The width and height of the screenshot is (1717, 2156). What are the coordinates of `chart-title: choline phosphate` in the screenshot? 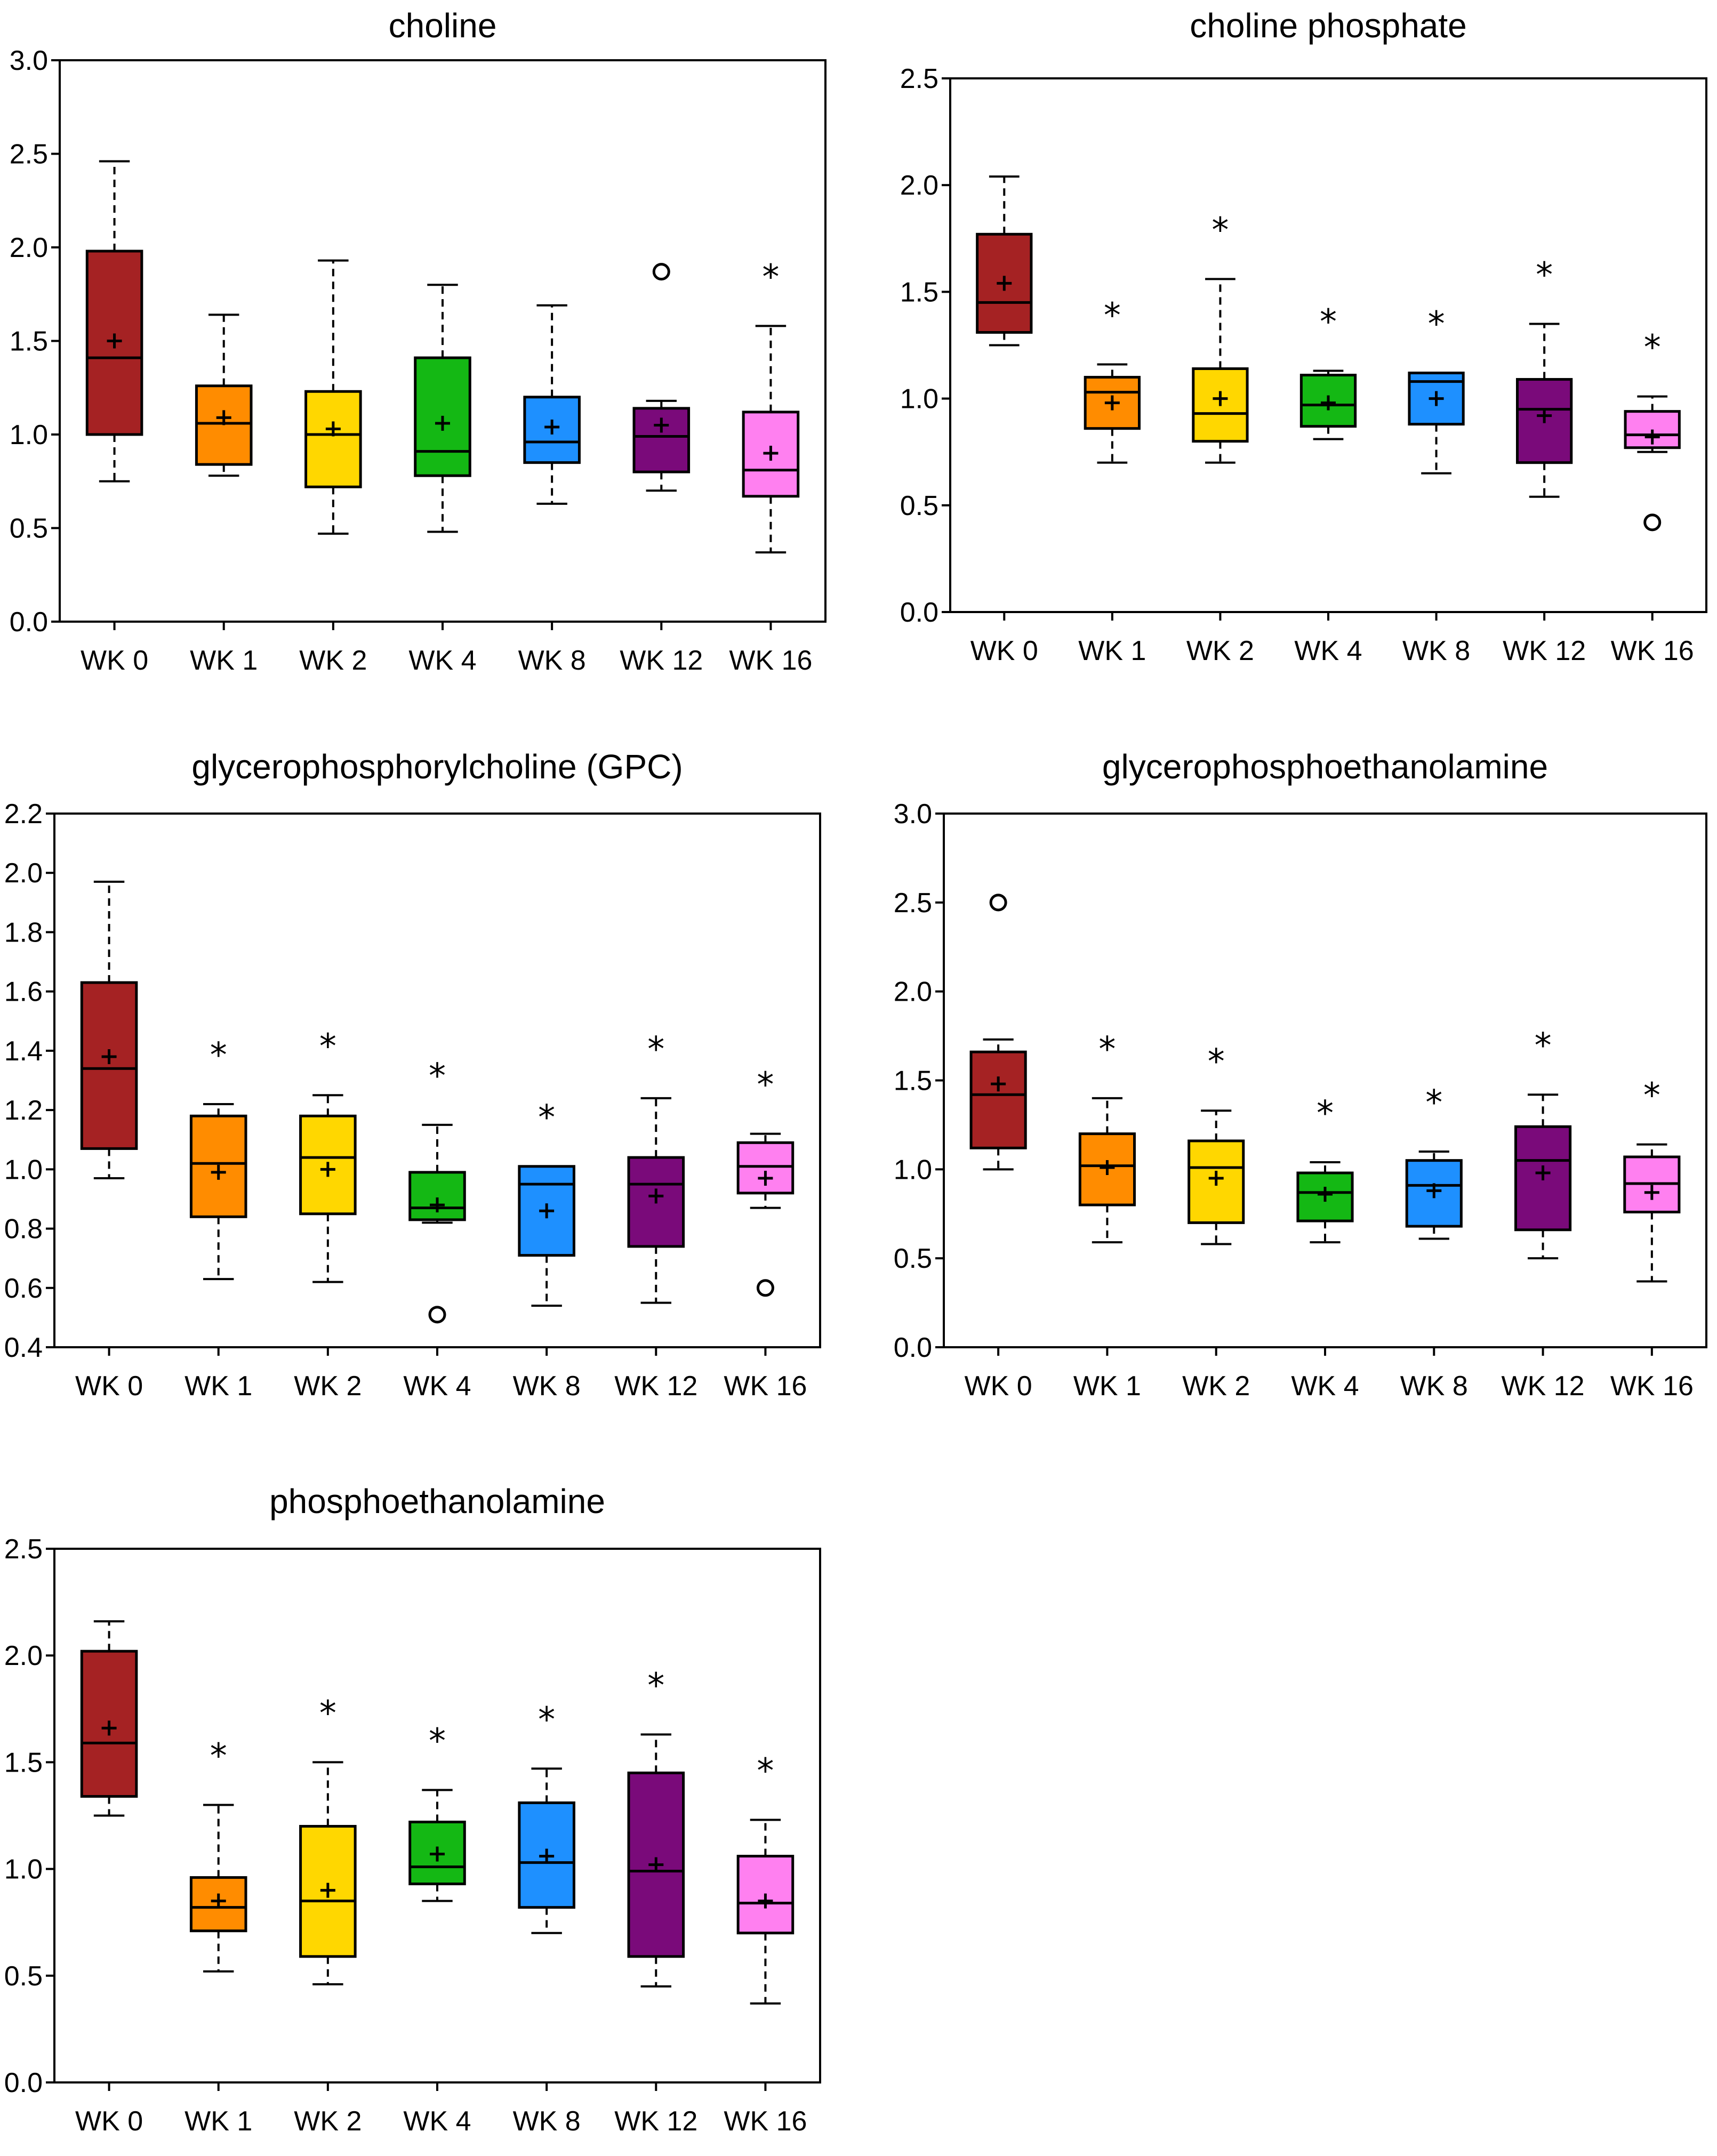 It's located at (1328, 25).